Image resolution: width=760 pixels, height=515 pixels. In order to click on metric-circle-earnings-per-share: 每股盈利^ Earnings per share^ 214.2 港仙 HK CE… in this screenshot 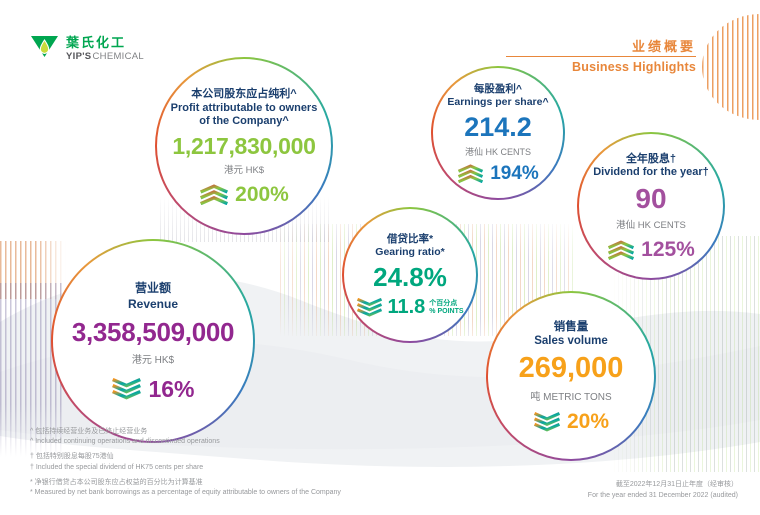, I will do `click(498, 133)`.